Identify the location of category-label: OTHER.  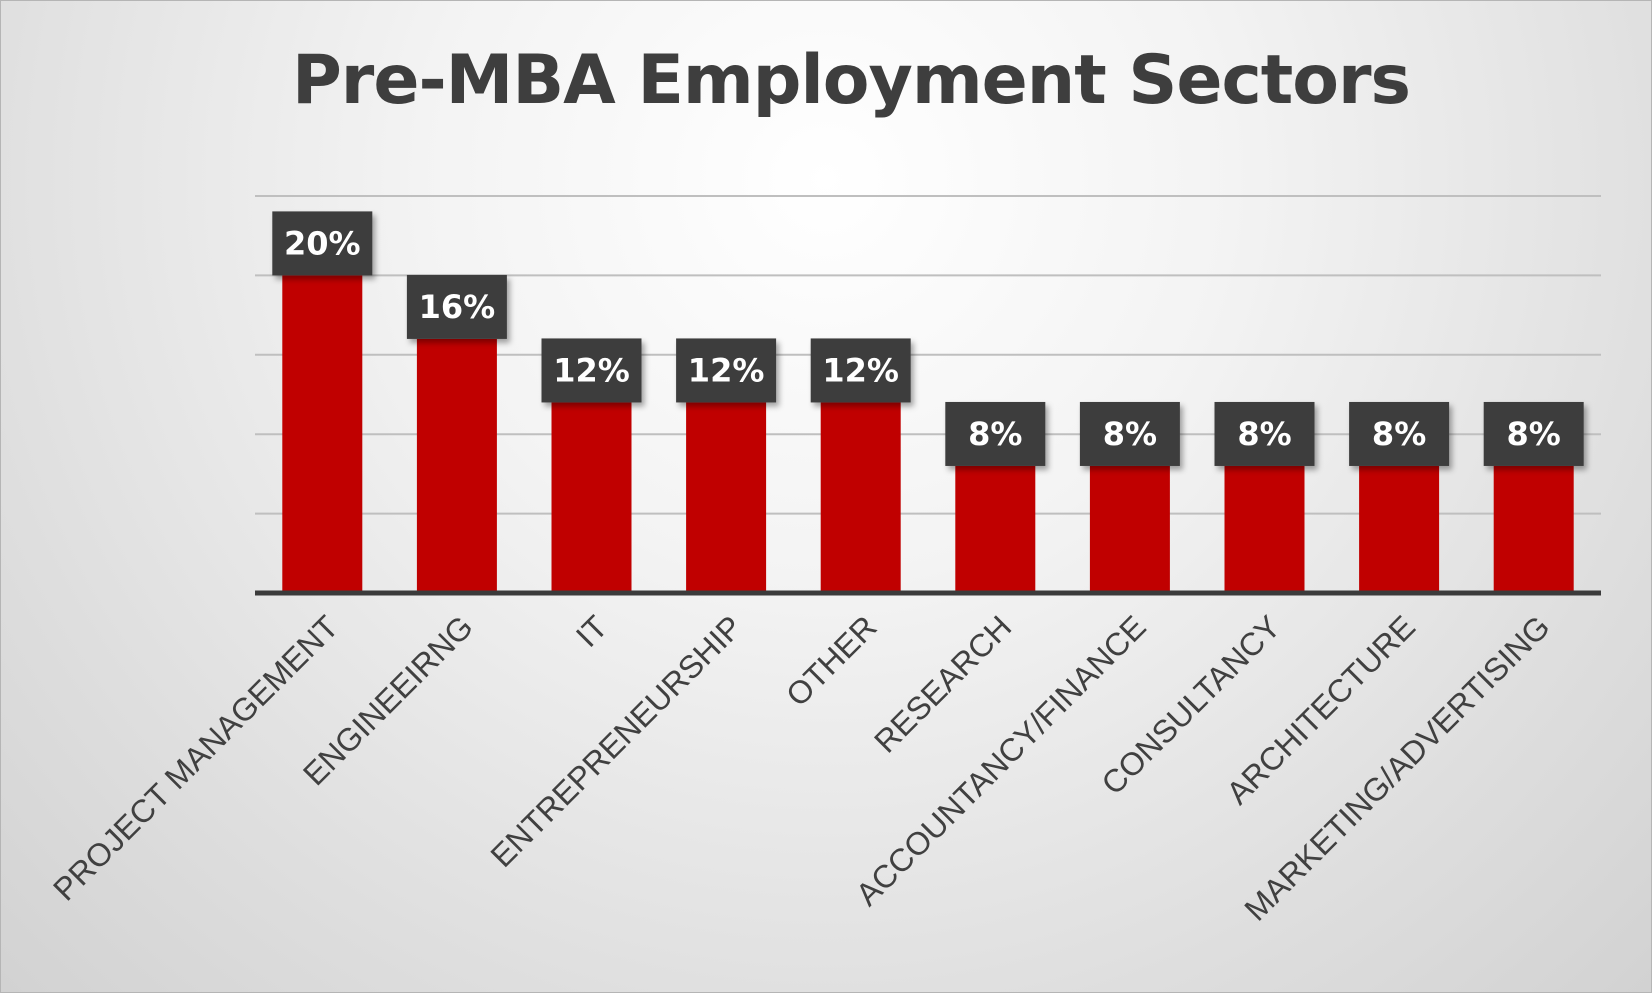
(831, 660).